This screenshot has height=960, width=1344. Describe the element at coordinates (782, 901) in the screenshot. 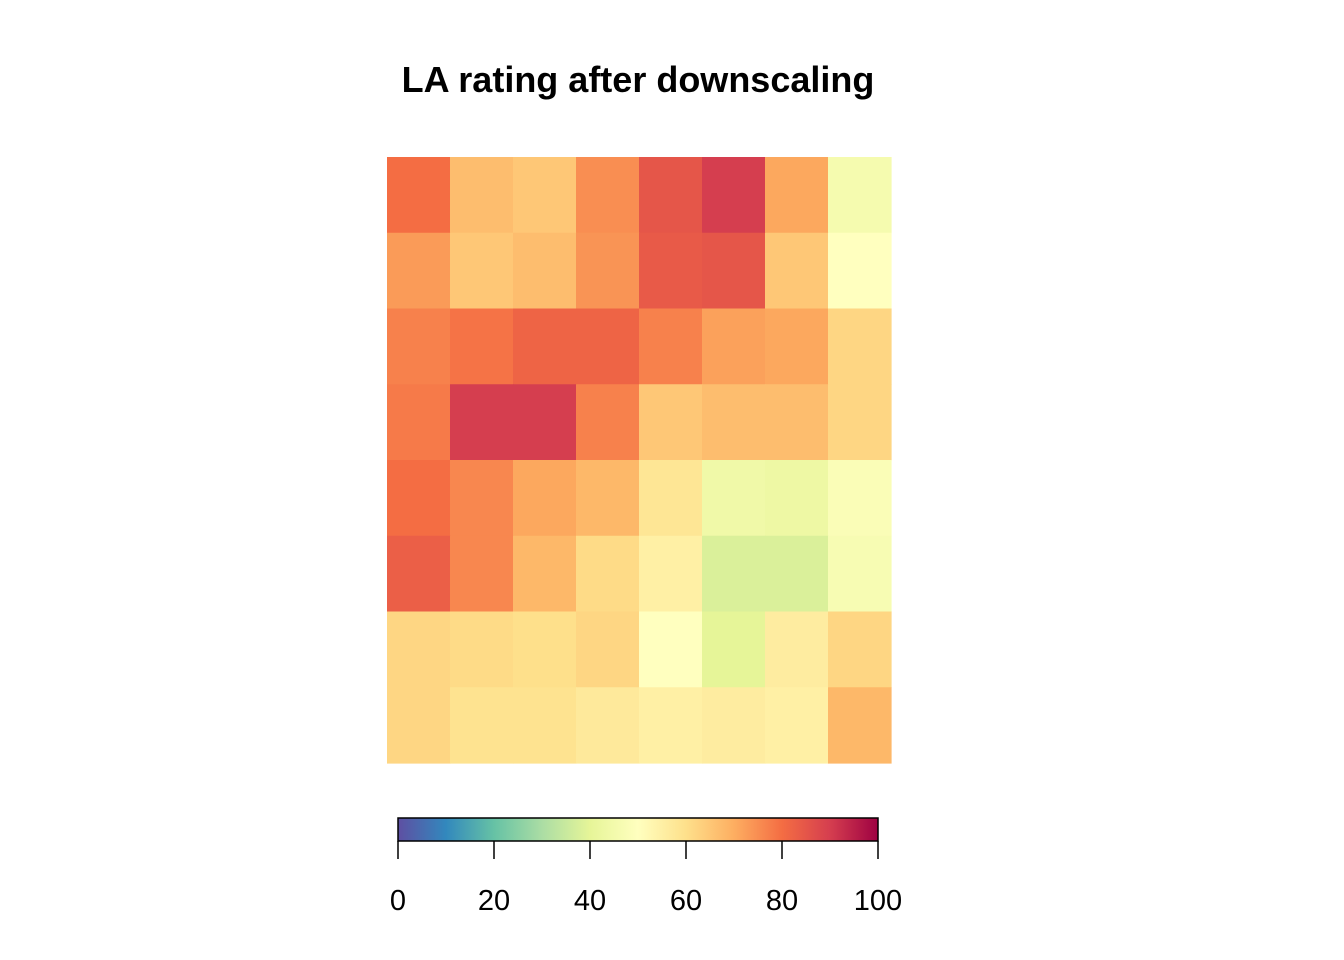

I see `colorbar-tick-label: 80` at that location.